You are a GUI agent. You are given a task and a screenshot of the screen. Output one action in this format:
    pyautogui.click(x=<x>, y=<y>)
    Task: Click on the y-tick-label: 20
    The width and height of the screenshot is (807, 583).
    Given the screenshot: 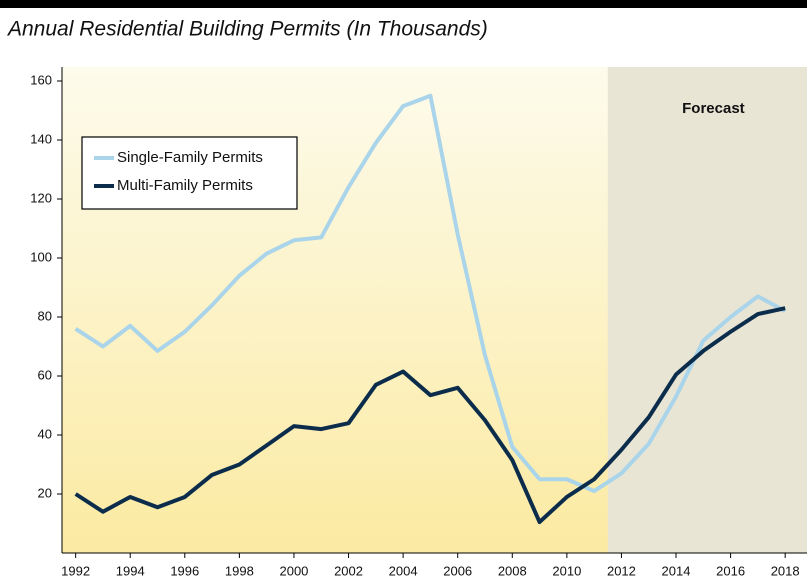 What is the action you would take?
    pyautogui.click(x=45, y=492)
    